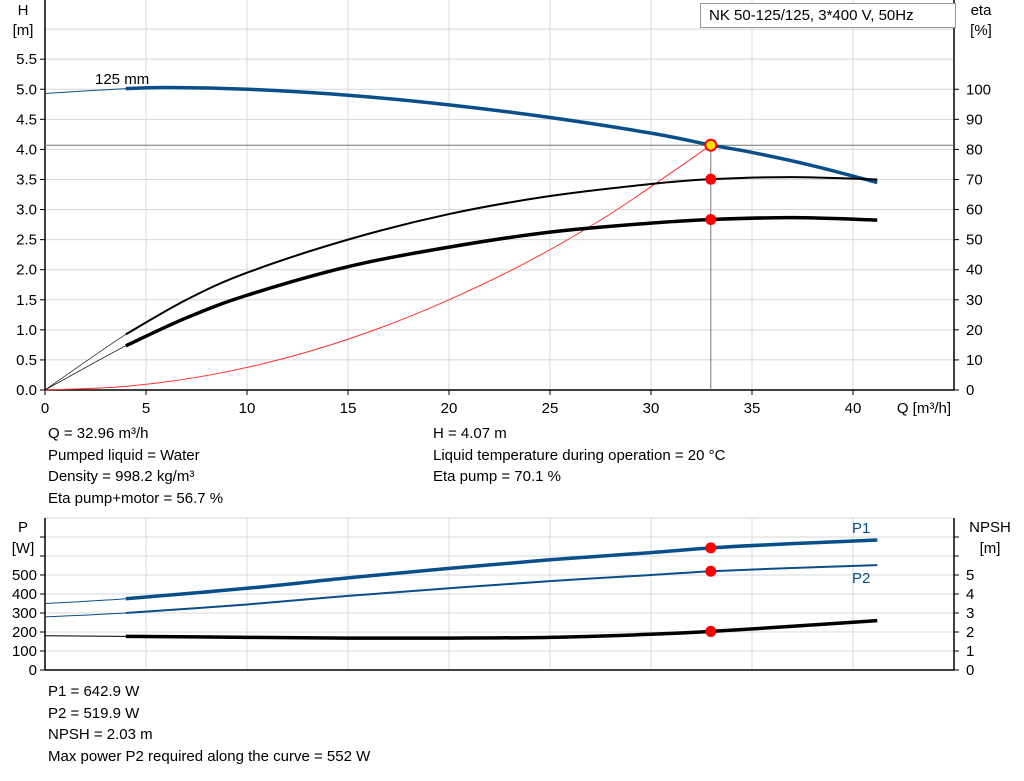 Image resolution: width=1024 pixels, height=781 pixels. I want to click on y-tick-label-right: 70, so click(974, 179).